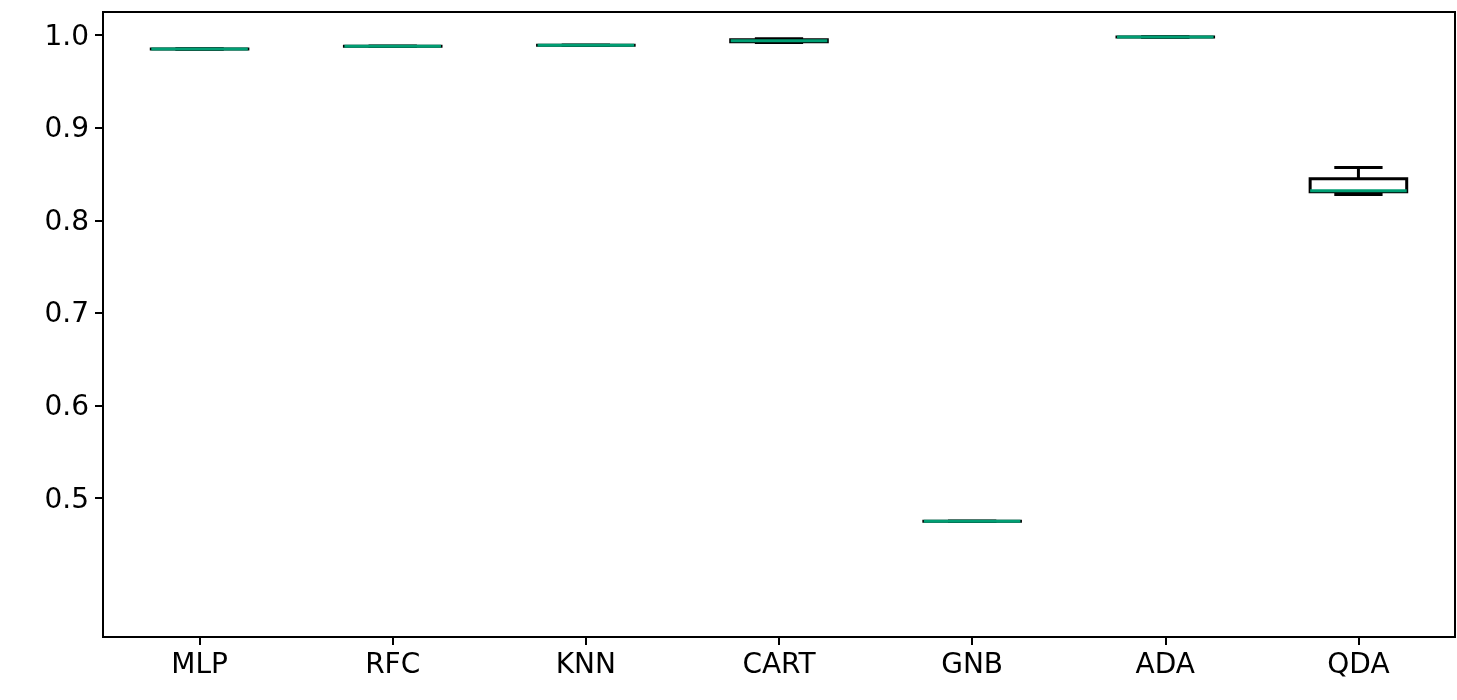 The width and height of the screenshot is (1457, 700). I want to click on x-tick-label: ADA, so click(1165, 663).